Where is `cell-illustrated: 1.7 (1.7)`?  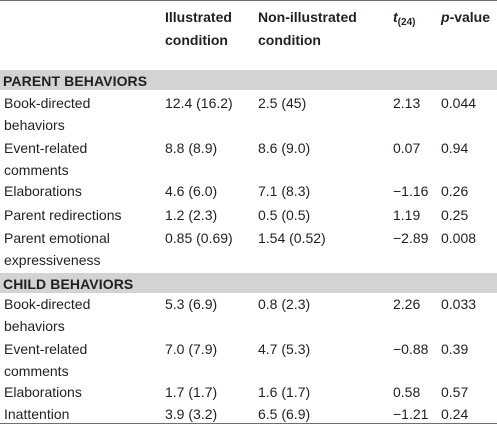 cell-illustrated: 1.7 (1.7) is located at coordinates (191, 392).